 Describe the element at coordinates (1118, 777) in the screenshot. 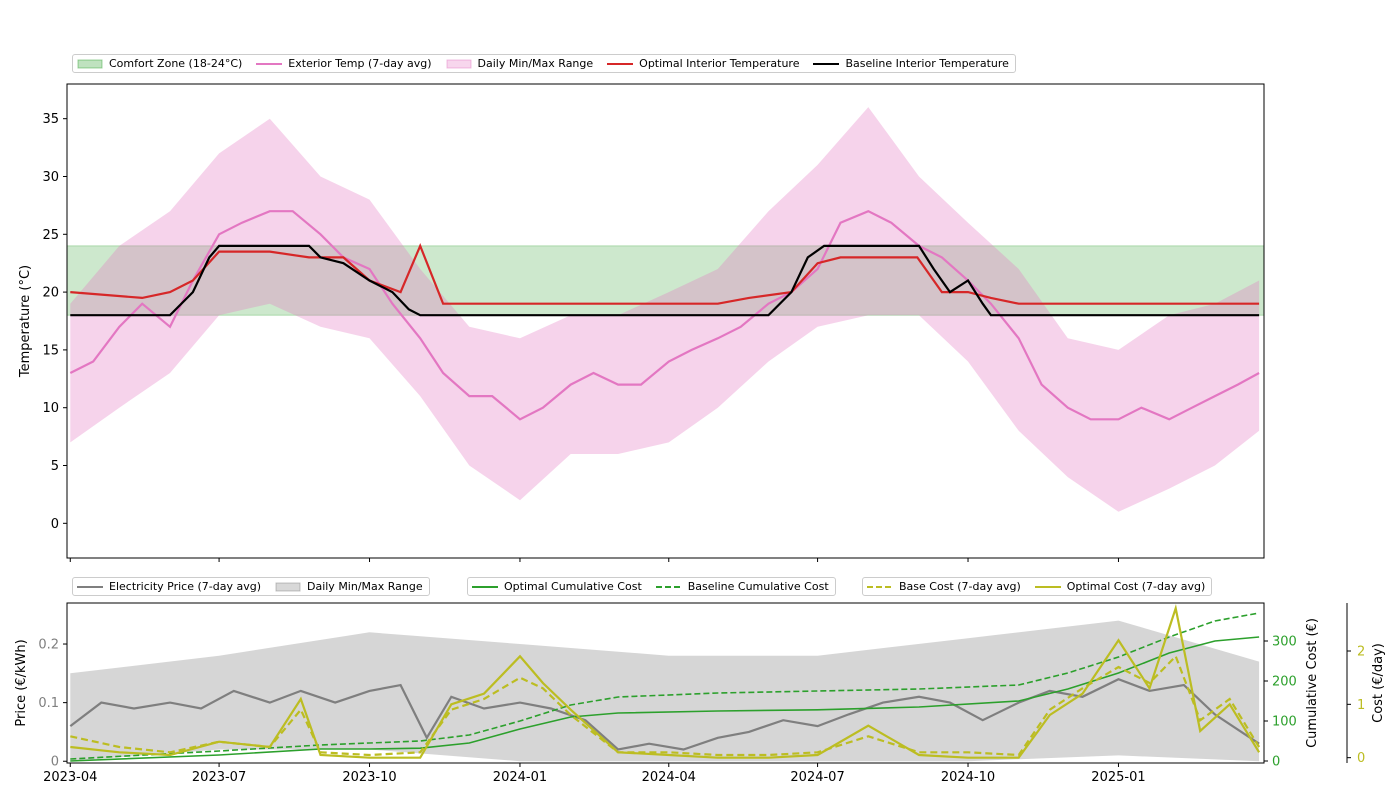

I see `x-tick-label: 2025-01` at that location.